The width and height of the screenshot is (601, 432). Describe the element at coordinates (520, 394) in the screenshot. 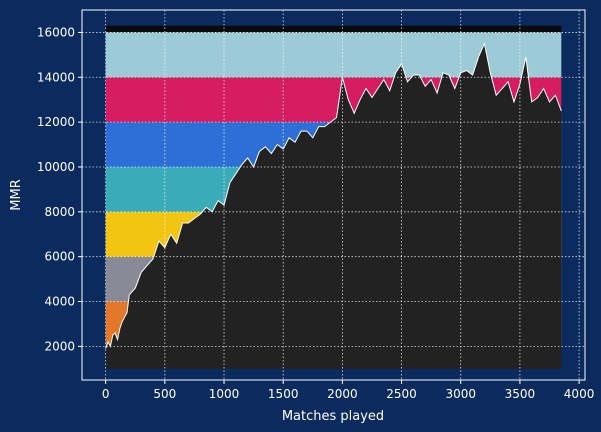

I see `x-tick-label: 3500` at that location.